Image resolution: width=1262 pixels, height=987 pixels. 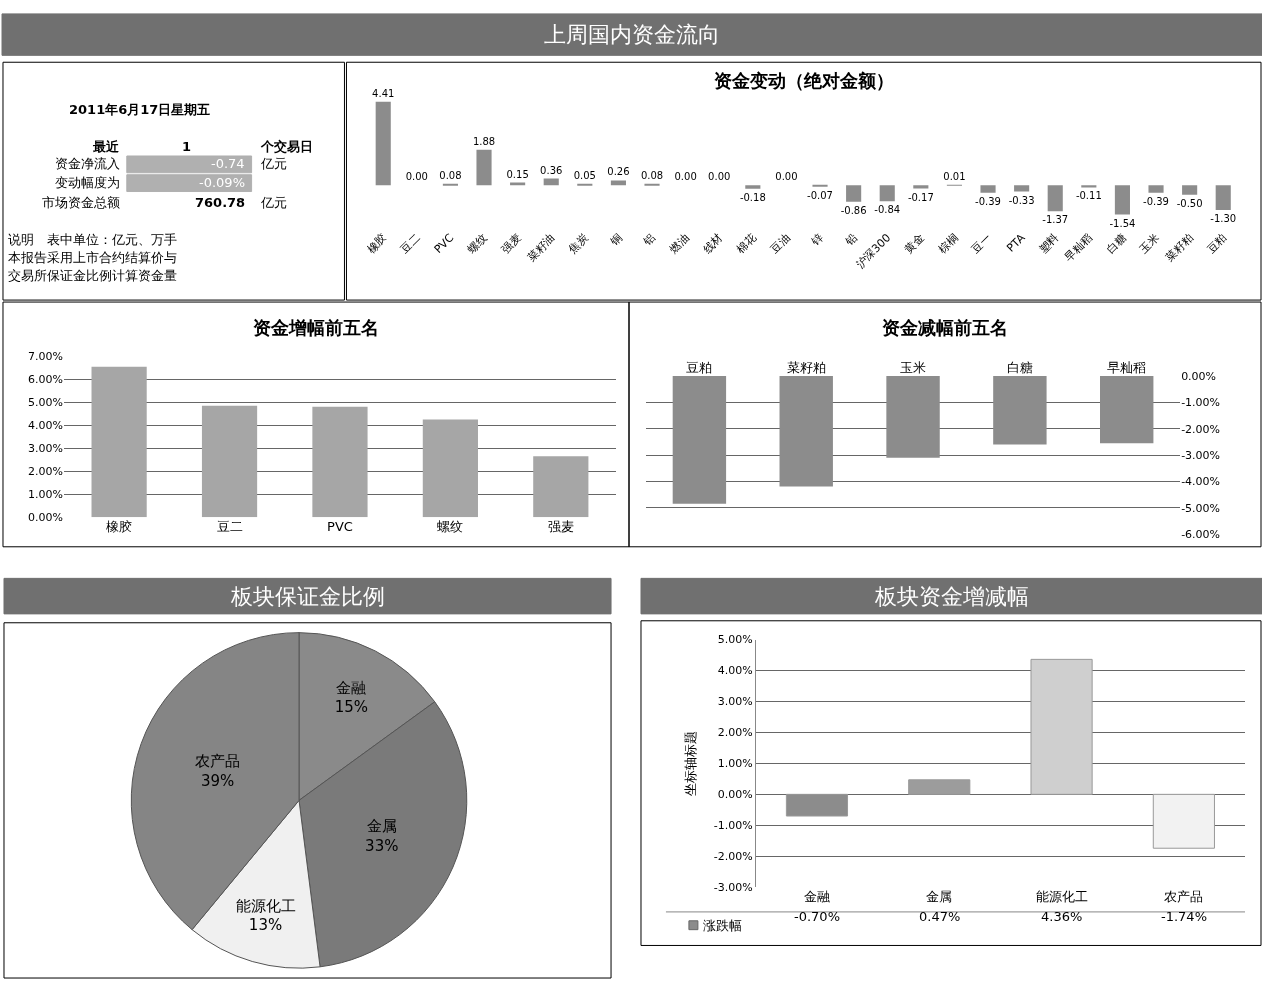 What do you see at coordinates (887, 210) in the screenshot?
I see `data-label: -0.84` at bounding box center [887, 210].